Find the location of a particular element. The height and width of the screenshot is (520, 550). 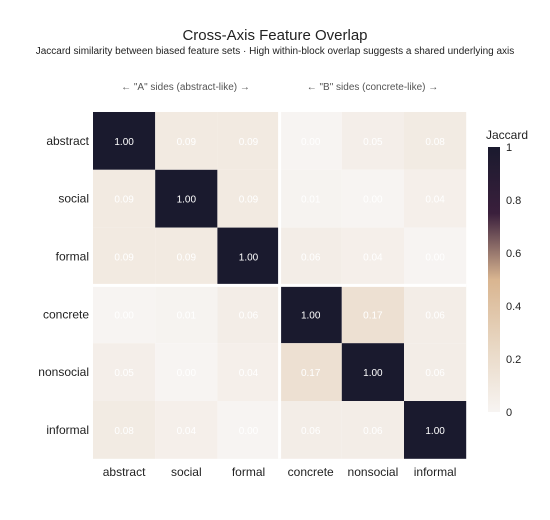

row-label: nonsocial is located at coordinates (63, 372).